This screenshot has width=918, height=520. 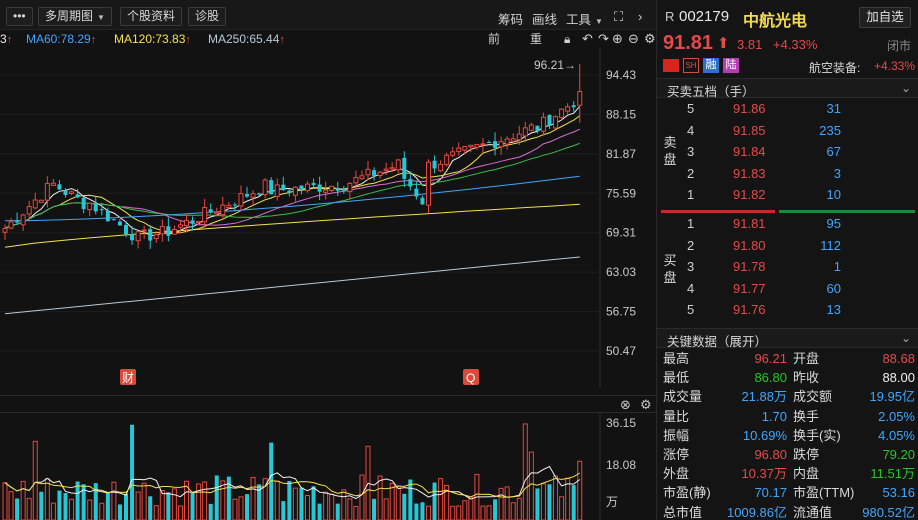 I want to click on sell-row-2: 2 91.83 3, so click(x=787, y=177).